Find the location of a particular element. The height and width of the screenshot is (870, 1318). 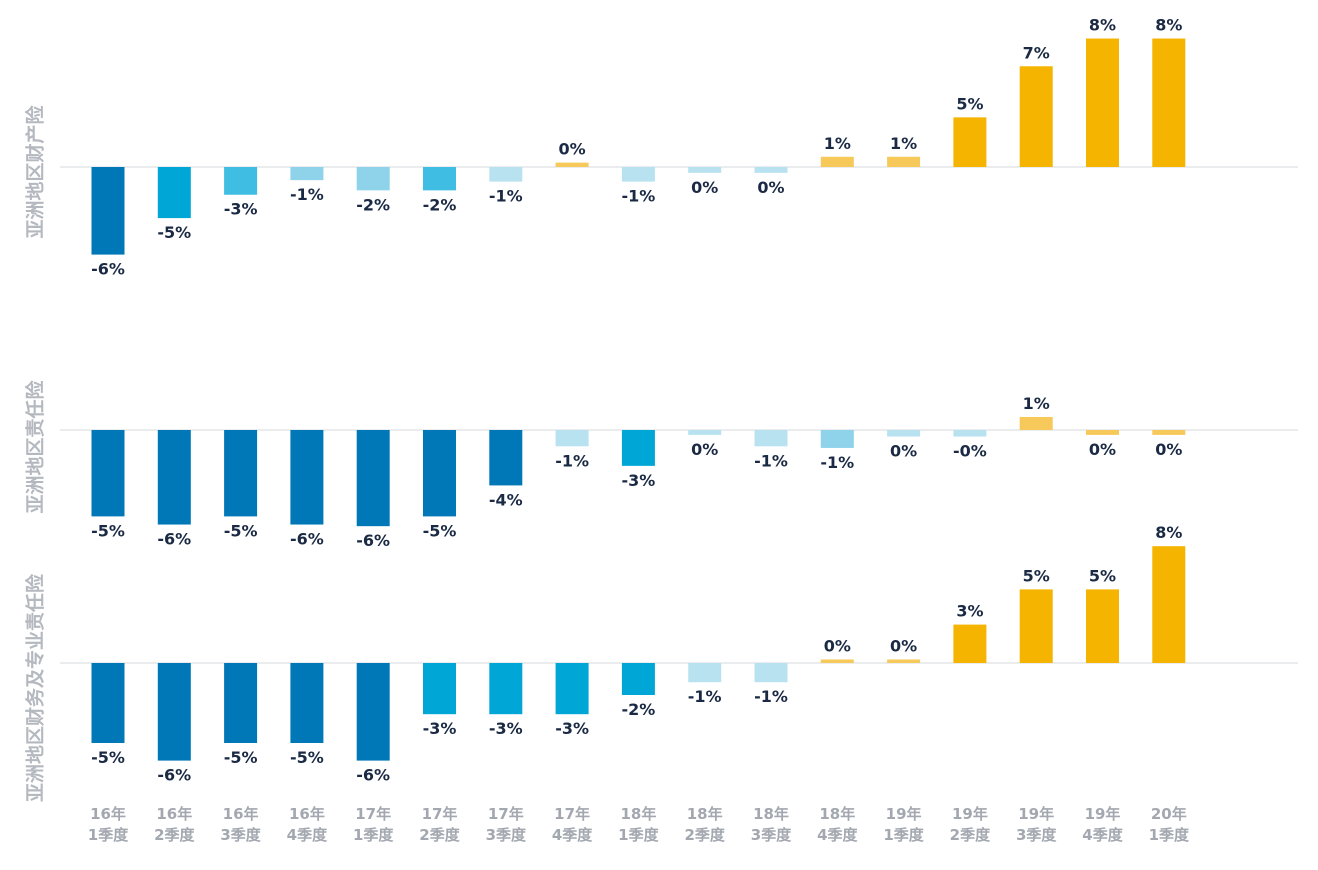

category-year-label: 20年 is located at coordinates (1169, 814).